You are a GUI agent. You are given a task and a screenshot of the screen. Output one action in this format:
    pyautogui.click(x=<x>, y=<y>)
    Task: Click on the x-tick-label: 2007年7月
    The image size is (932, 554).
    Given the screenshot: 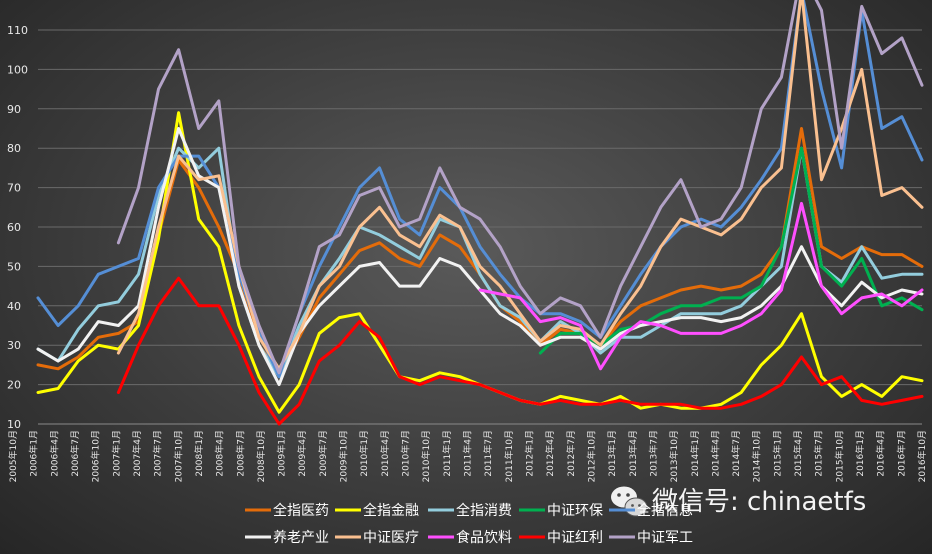 What is the action you would take?
    pyautogui.click(x=158, y=453)
    